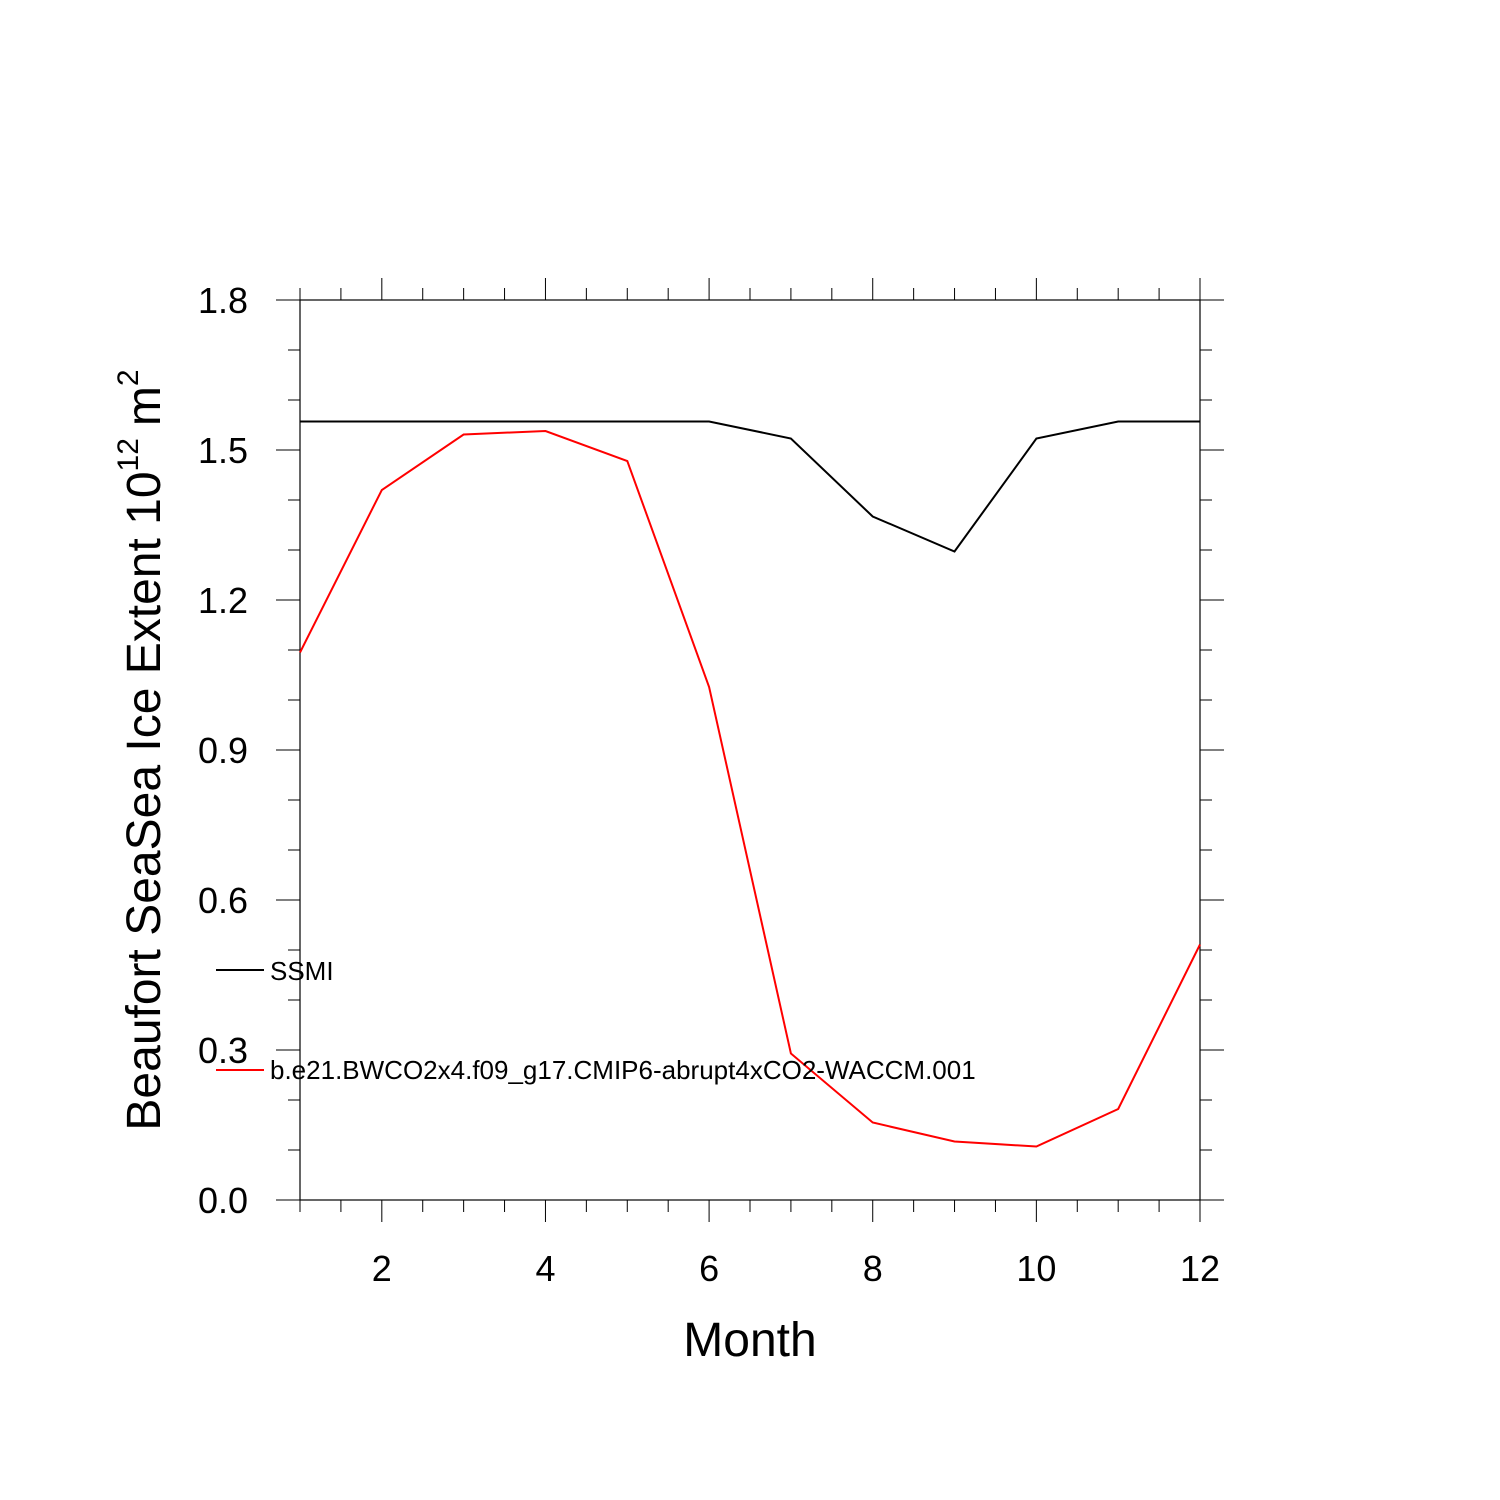  I want to click on y-tick-label: 0.6, so click(223, 900).